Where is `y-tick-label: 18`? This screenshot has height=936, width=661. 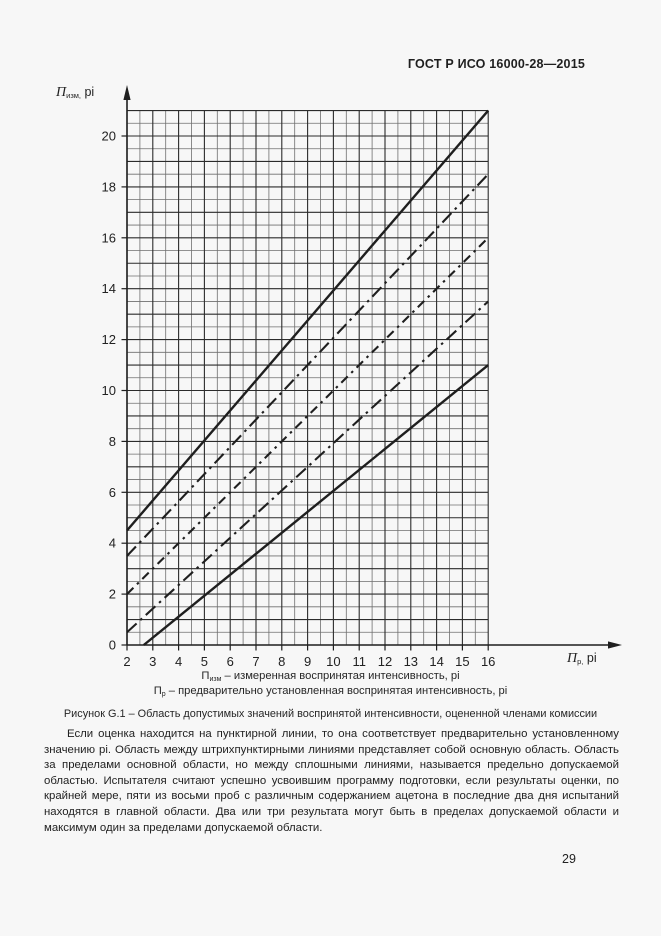
y-tick-label: 18 is located at coordinates (109, 186).